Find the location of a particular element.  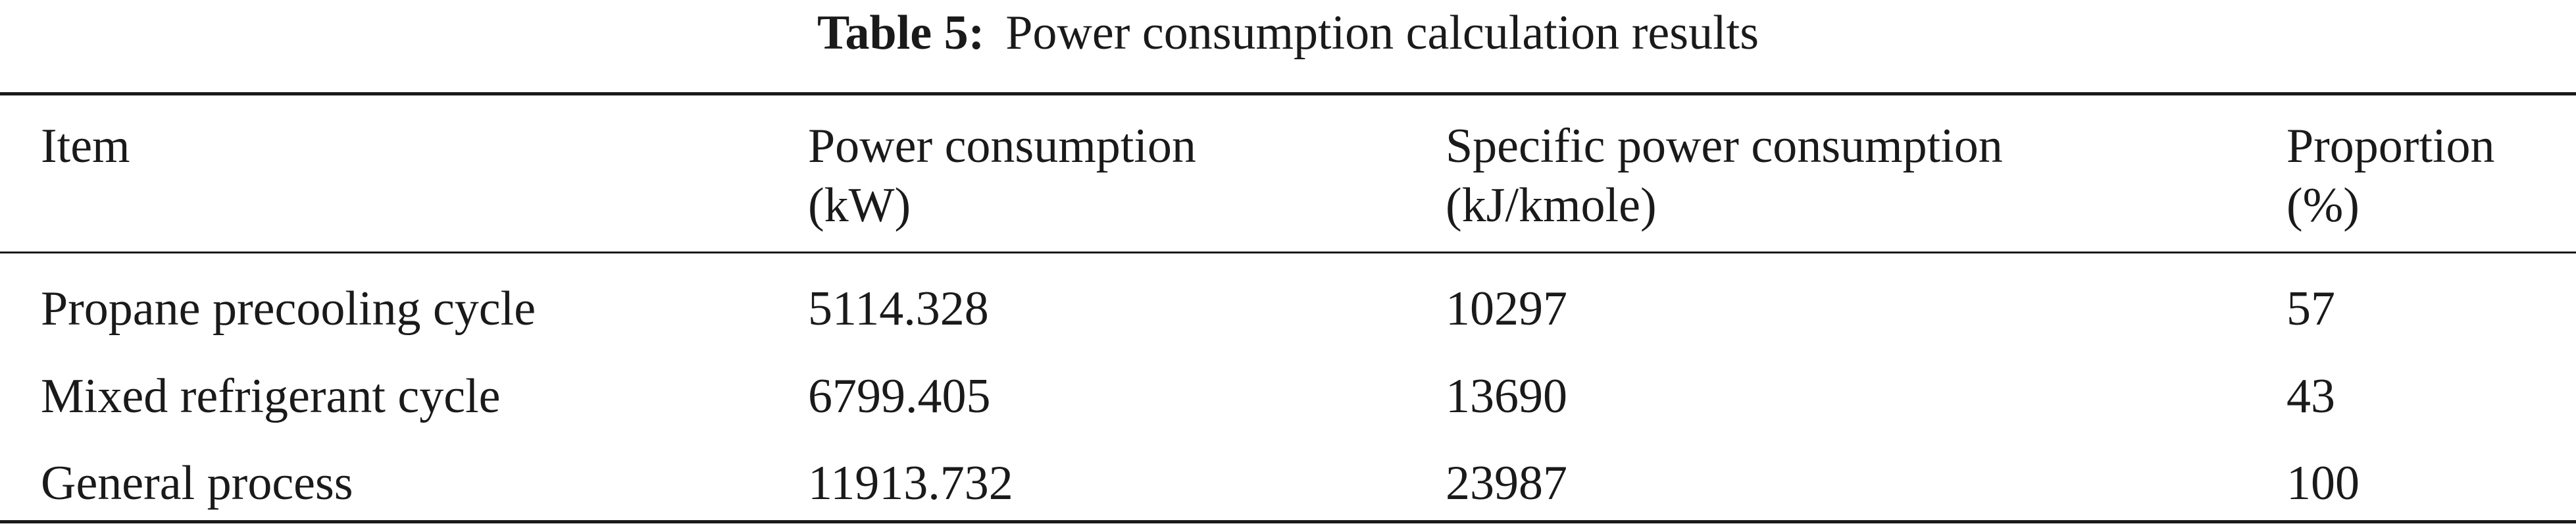

header-specific-power-consumption-unit: (kJ/kmole) is located at coordinates (1552, 205).